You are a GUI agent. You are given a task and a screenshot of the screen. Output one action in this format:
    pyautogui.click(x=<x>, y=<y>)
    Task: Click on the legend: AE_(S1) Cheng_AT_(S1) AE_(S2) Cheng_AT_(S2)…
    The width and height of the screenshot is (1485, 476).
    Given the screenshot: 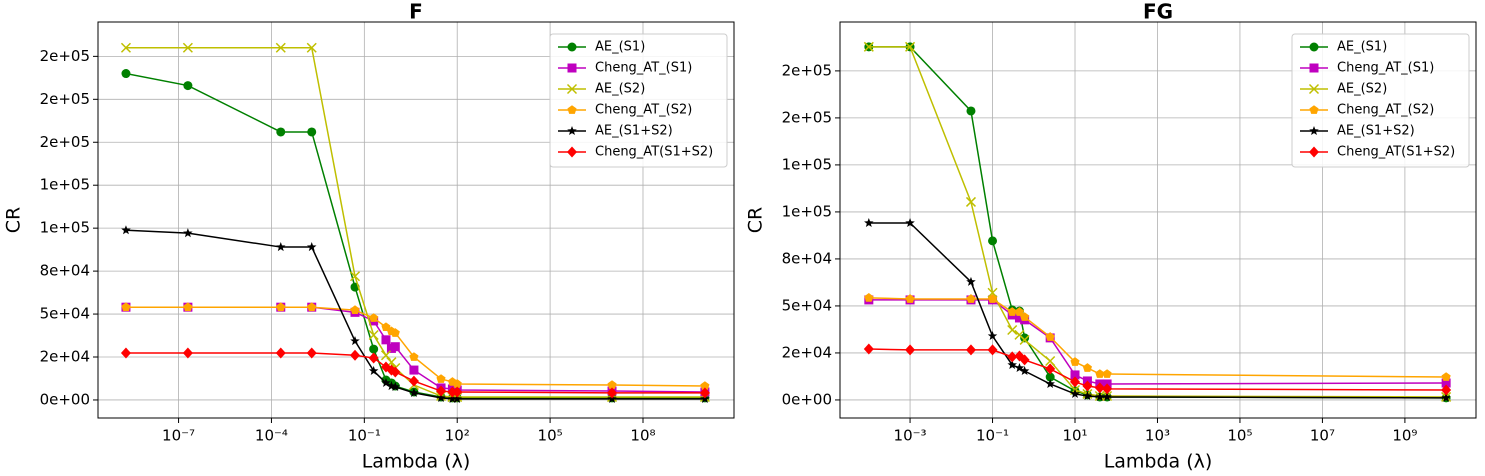 What is the action you would take?
    pyautogui.click(x=1380, y=100)
    